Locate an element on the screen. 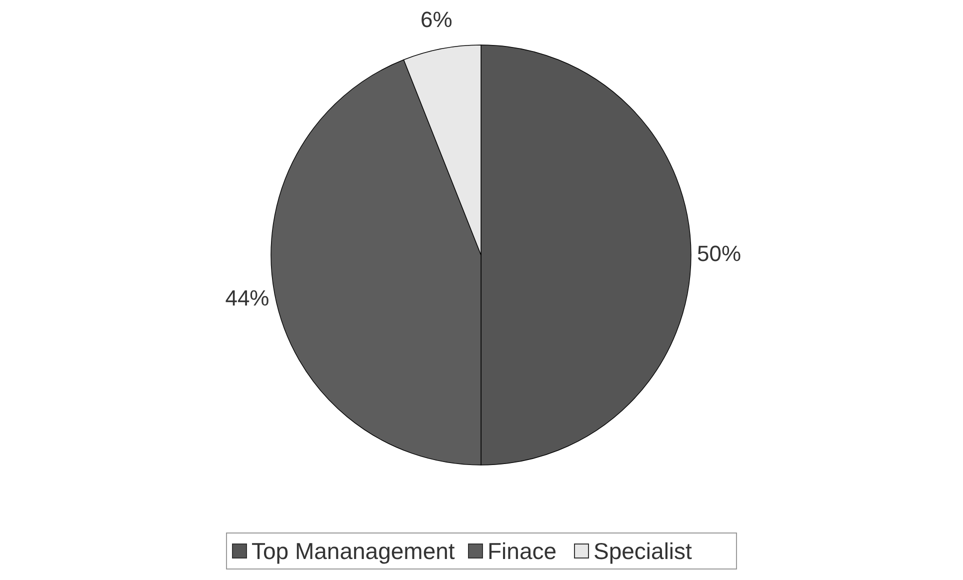 The image size is (963, 580). data-label: 44% is located at coordinates (247, 297).